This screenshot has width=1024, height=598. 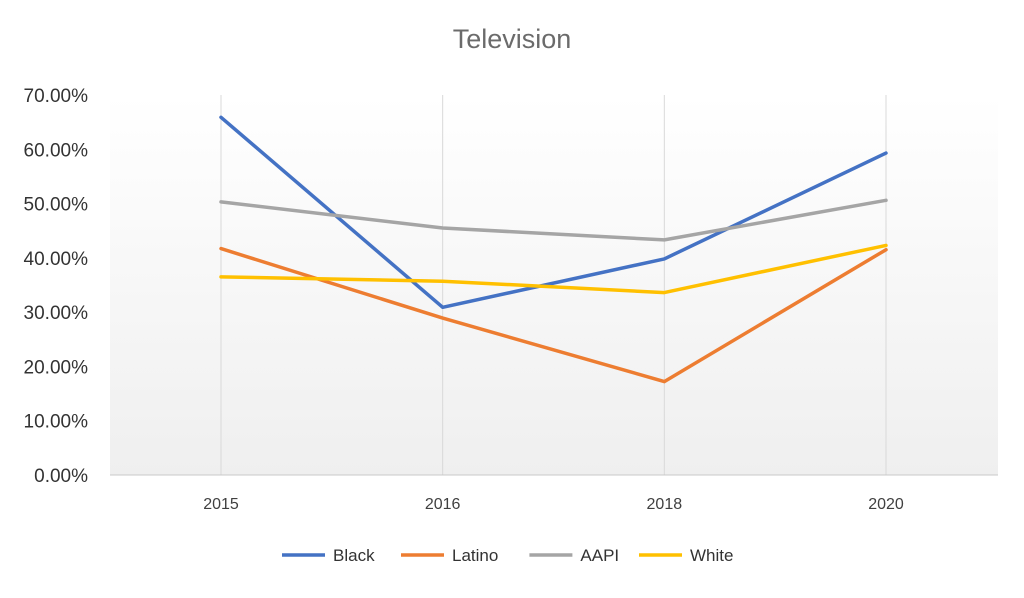 I want to click on y-tick-label: 0.00%, so click(x=61, y=476).